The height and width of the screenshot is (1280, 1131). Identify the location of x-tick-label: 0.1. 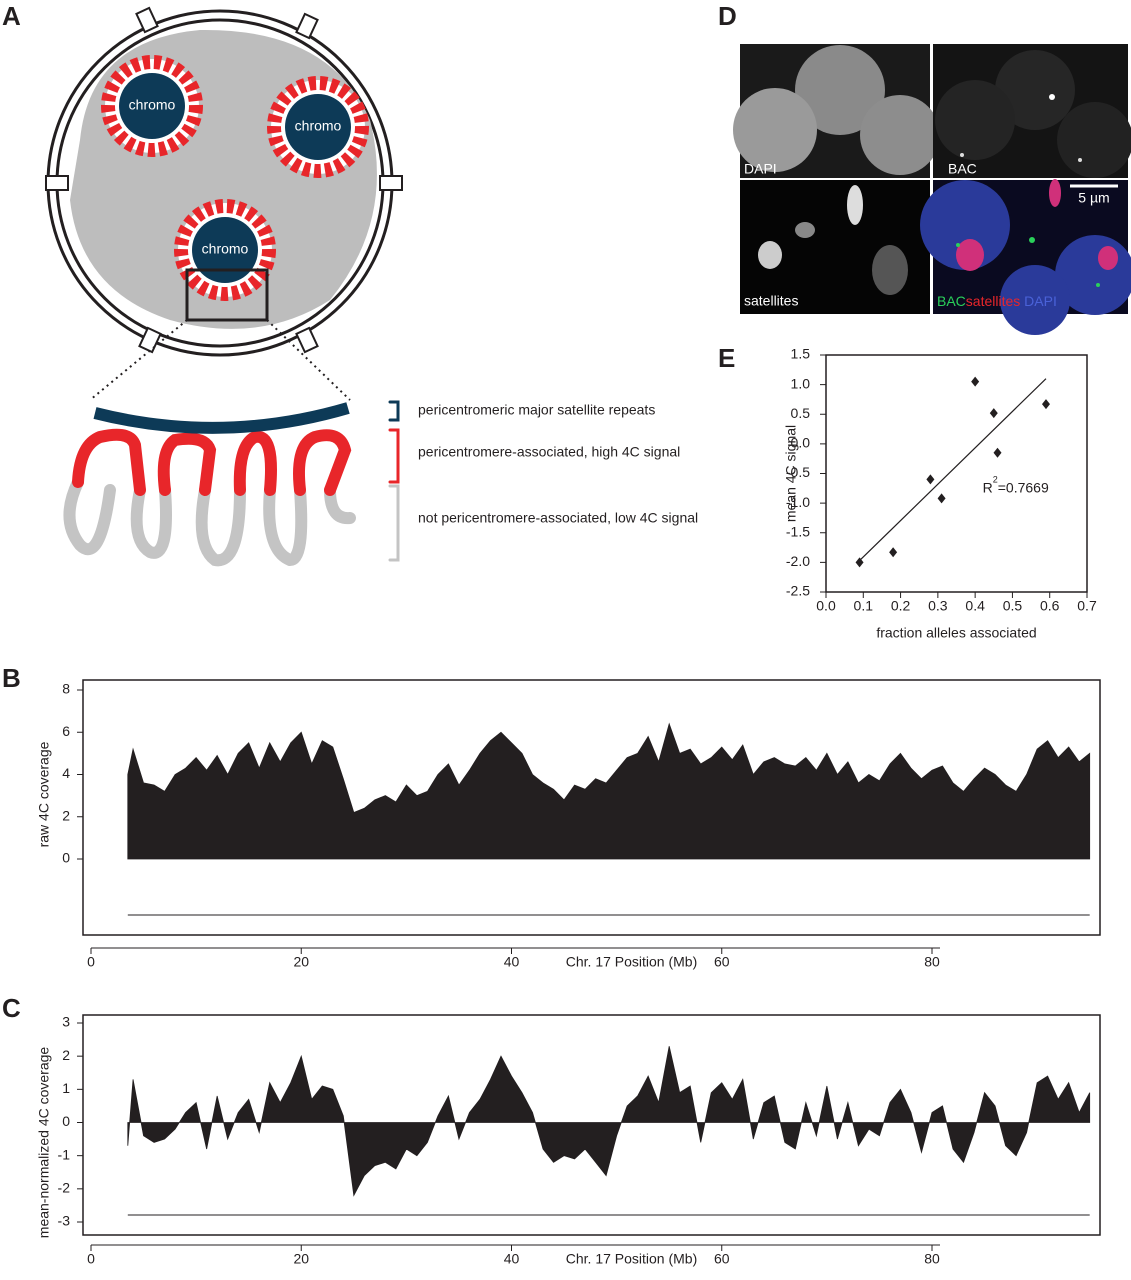
(864, 606).